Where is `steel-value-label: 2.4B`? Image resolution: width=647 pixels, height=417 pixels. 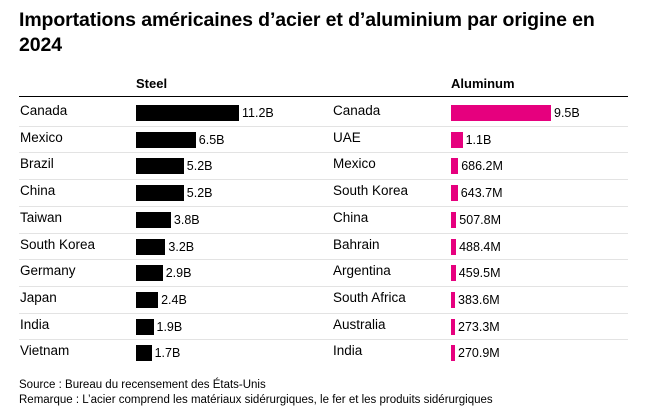 steel-value-label: 2.4B is located at coordinates (174, 299).